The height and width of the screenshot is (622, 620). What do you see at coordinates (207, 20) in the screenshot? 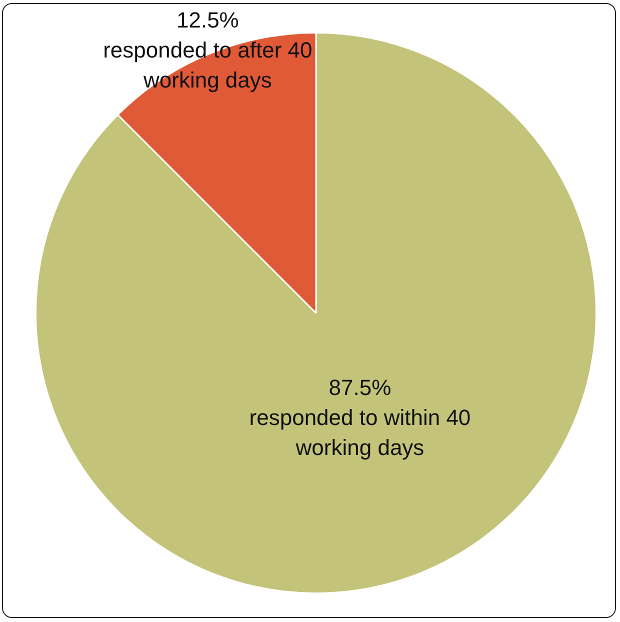
I see `data-label: 12.5%` at bounding box center [207, 20].